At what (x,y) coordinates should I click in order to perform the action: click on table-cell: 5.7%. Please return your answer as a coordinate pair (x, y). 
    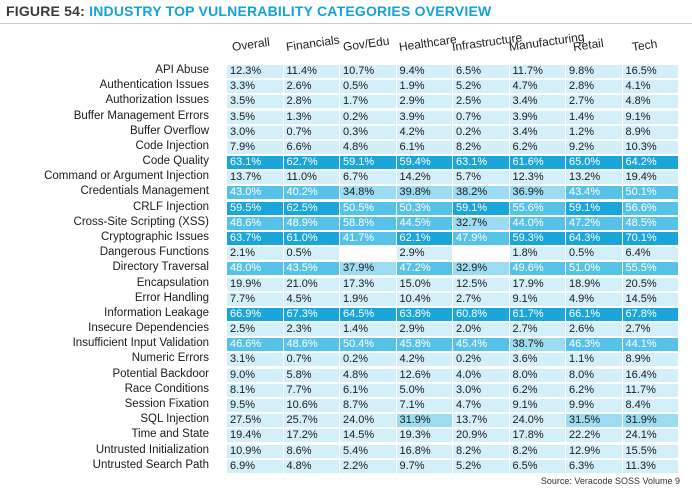
    Looking at the image, I should click on (481, 178).